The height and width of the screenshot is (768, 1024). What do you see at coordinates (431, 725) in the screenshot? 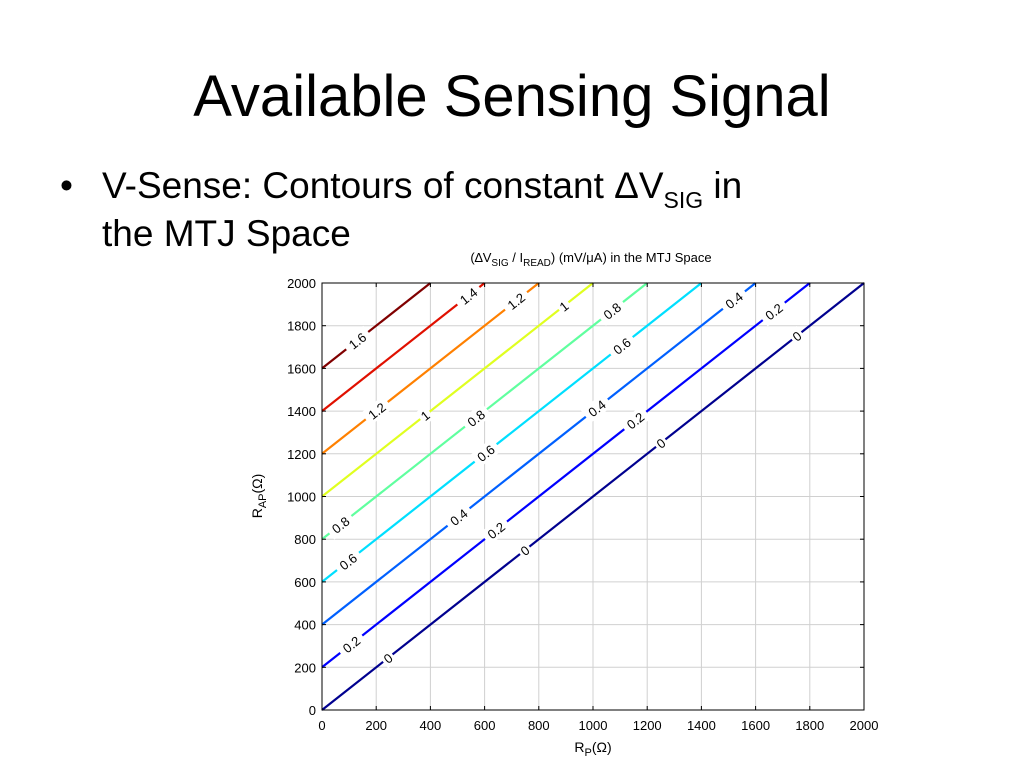
I see `x-tick-label: 400` at bounding box center [431, 725].